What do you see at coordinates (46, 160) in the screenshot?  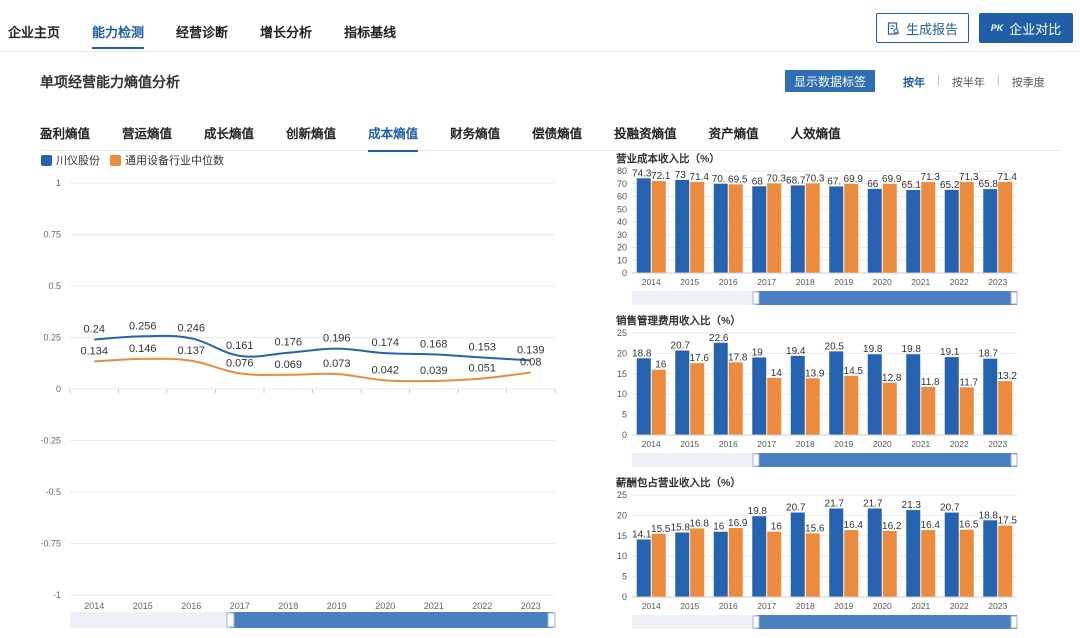 I see `legend-swatch-blue` at bounding box center [46, 160].